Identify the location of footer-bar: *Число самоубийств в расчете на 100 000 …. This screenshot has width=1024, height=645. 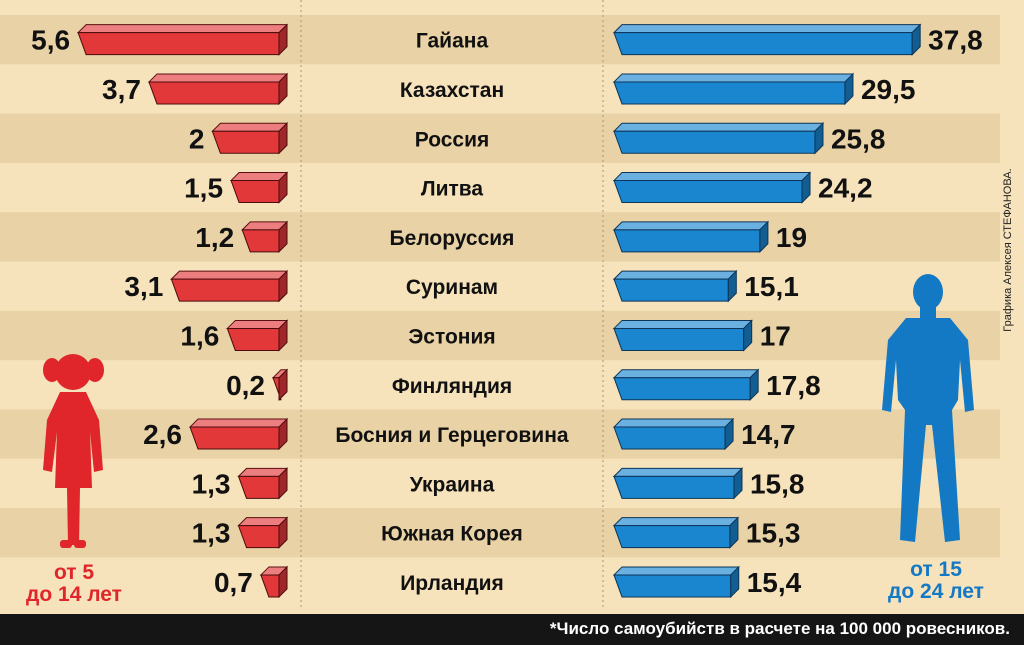
(512, 629).